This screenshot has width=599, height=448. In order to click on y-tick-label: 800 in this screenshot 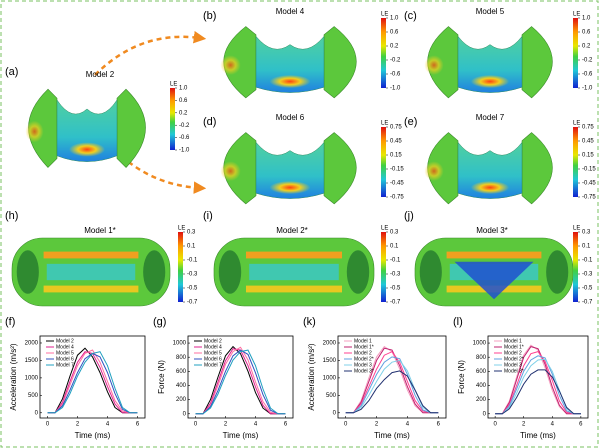, I will do `click(481, 358)`.